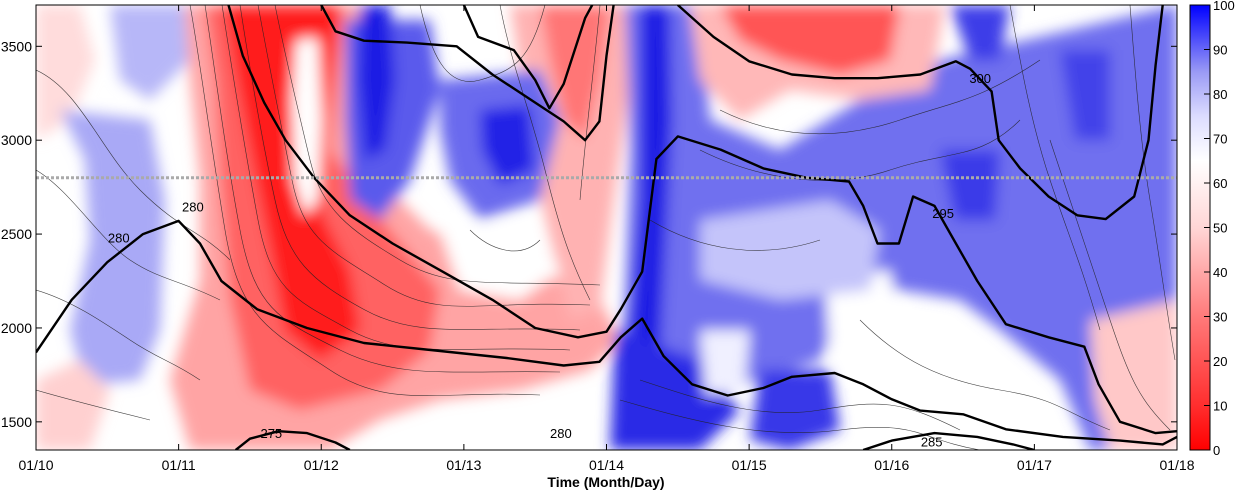 The image size is (1239, 492). I want to click on x-tick-label: 01/17, so click(1034, 465).